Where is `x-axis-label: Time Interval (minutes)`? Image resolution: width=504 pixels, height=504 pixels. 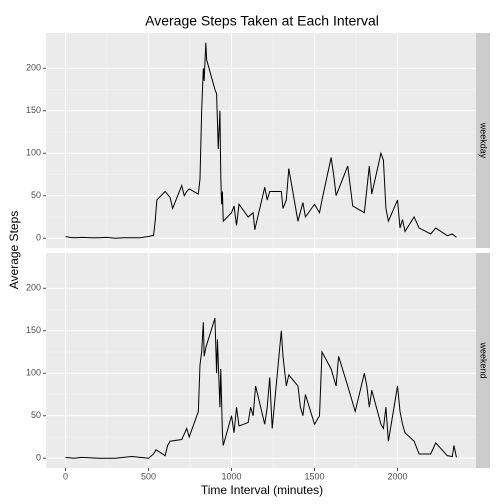
x-axis-label: Time Interval (minutes) is located at coordinates (262, 490).